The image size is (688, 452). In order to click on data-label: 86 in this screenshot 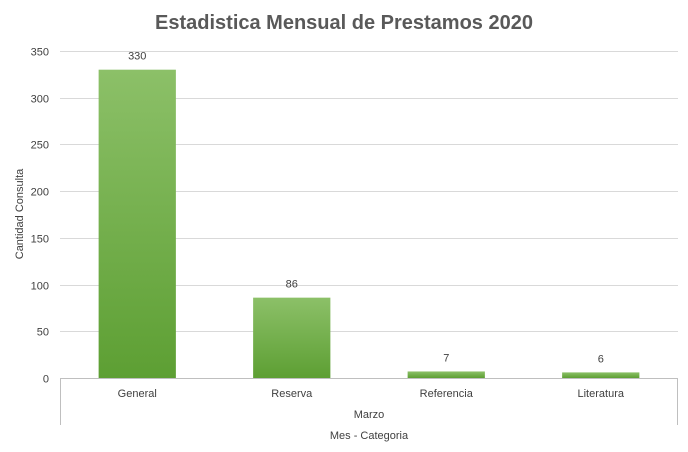, I will do `click(292, 285)`.